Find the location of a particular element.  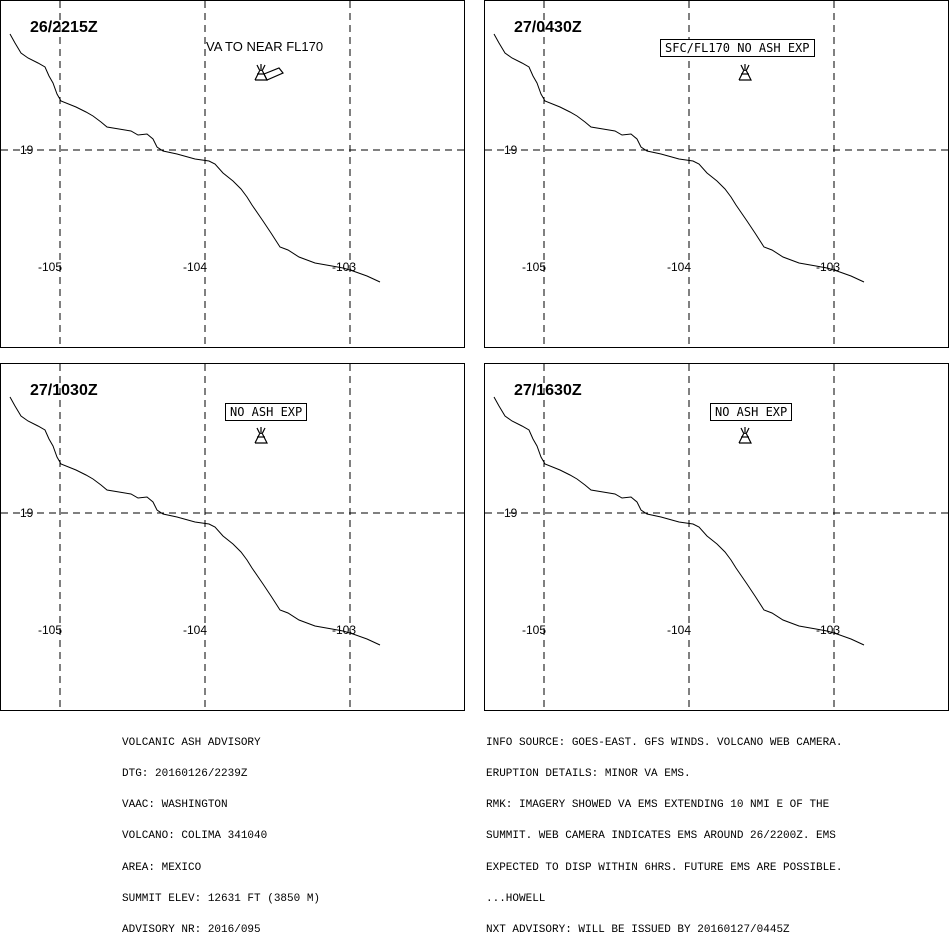

forecast-label: SFC/FL170 NO ASH EXP is located at coordinates (737, 48).